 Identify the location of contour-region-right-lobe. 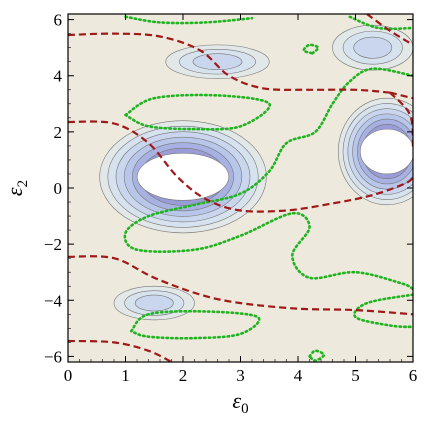
(375, 151).